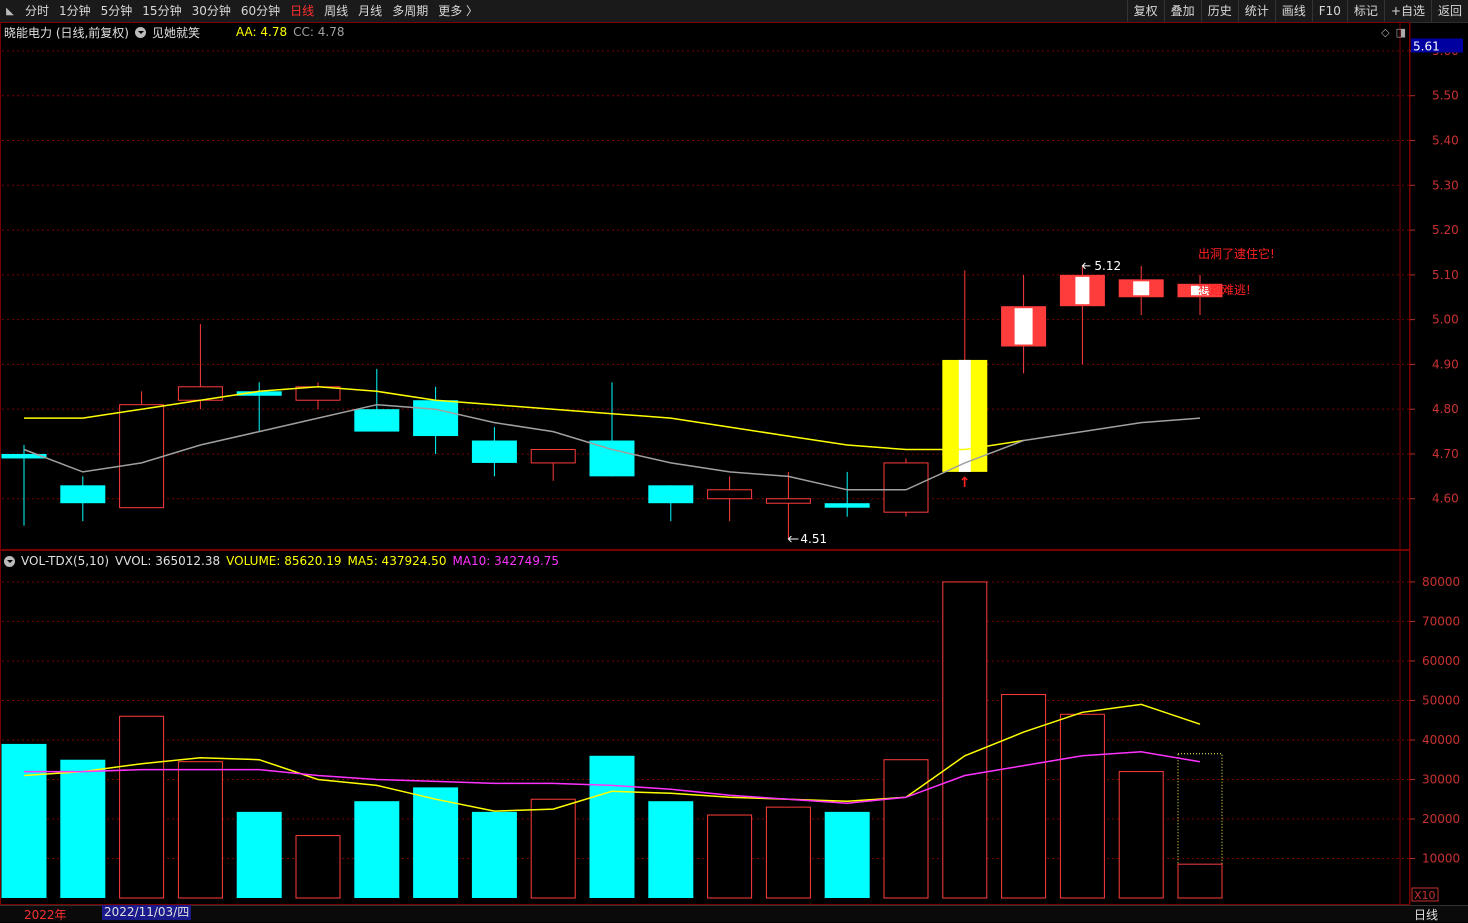 The width and height of the screenshot is (1468, 923). I want to click on price-tick-label: 5.50, so click(1445, 96).